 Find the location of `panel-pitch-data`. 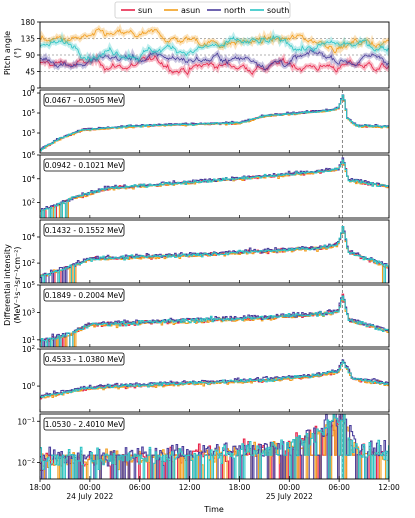

panel-pitch-data is located at coordinates (214, 51).